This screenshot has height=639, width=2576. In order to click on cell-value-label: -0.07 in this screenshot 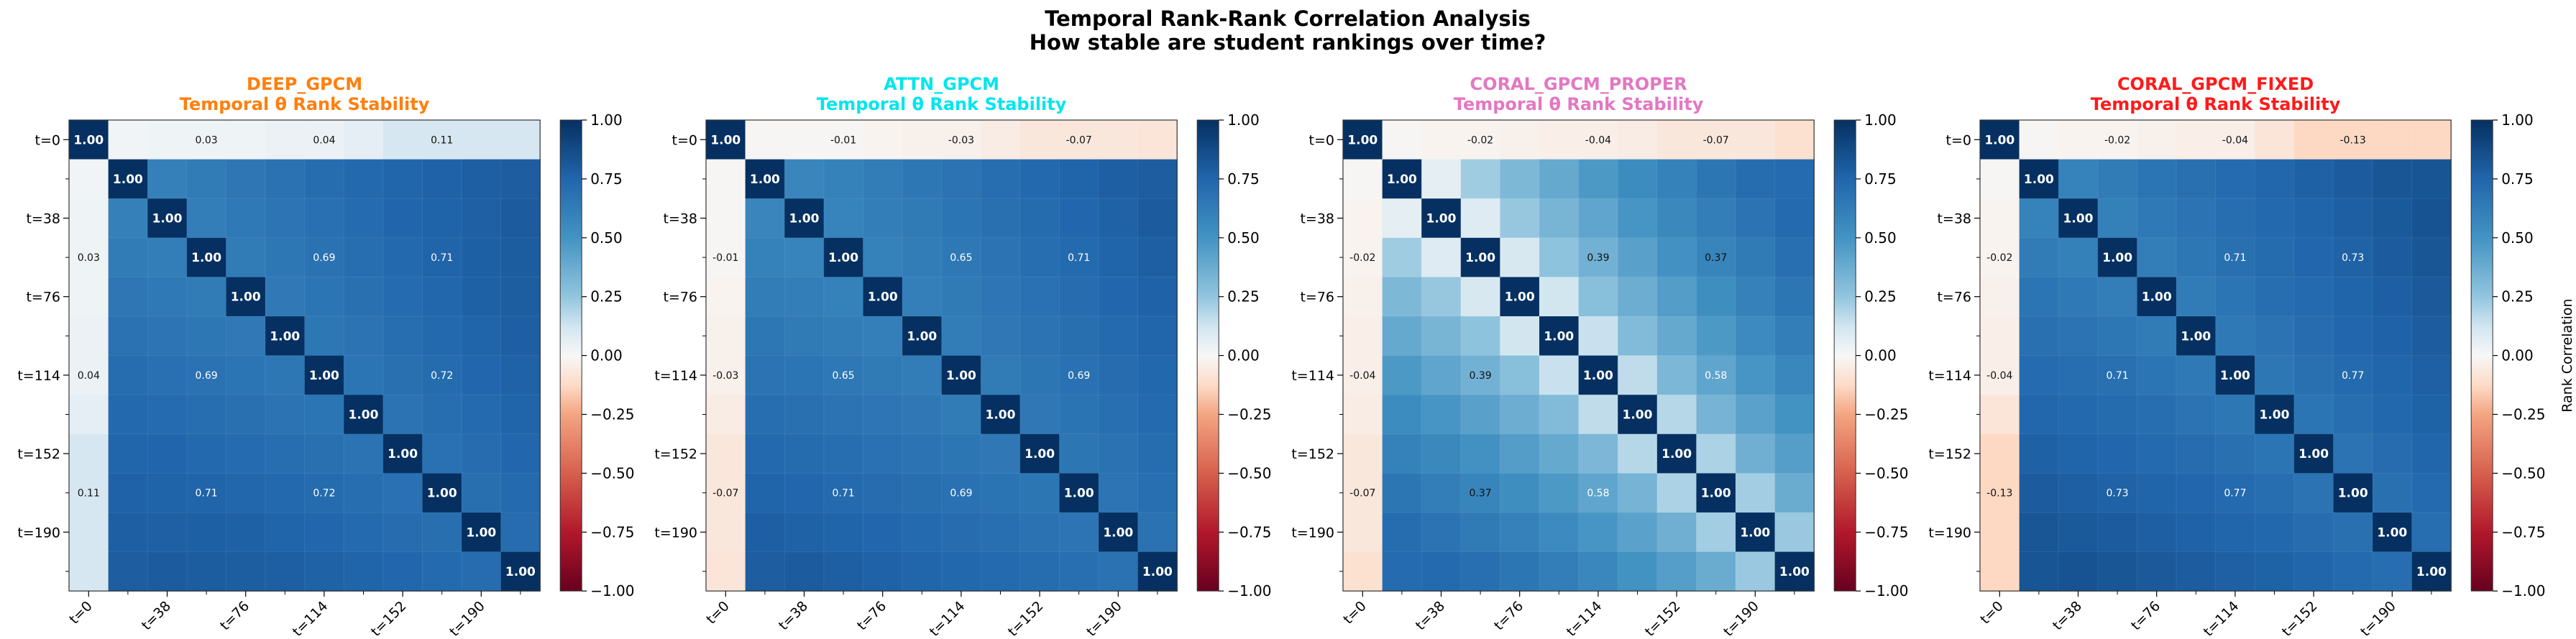, I will do `click(1362, 494)`.